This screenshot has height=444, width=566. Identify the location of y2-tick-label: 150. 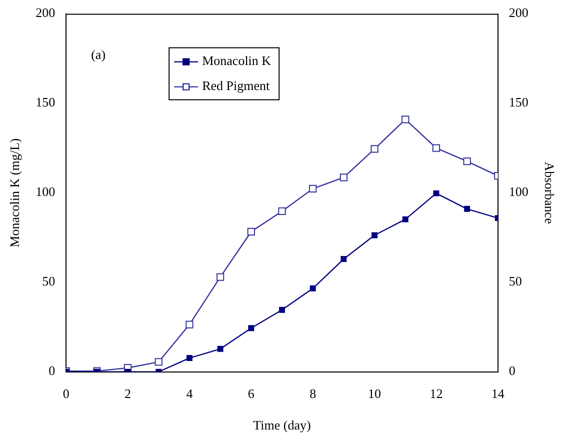
(518, 102).